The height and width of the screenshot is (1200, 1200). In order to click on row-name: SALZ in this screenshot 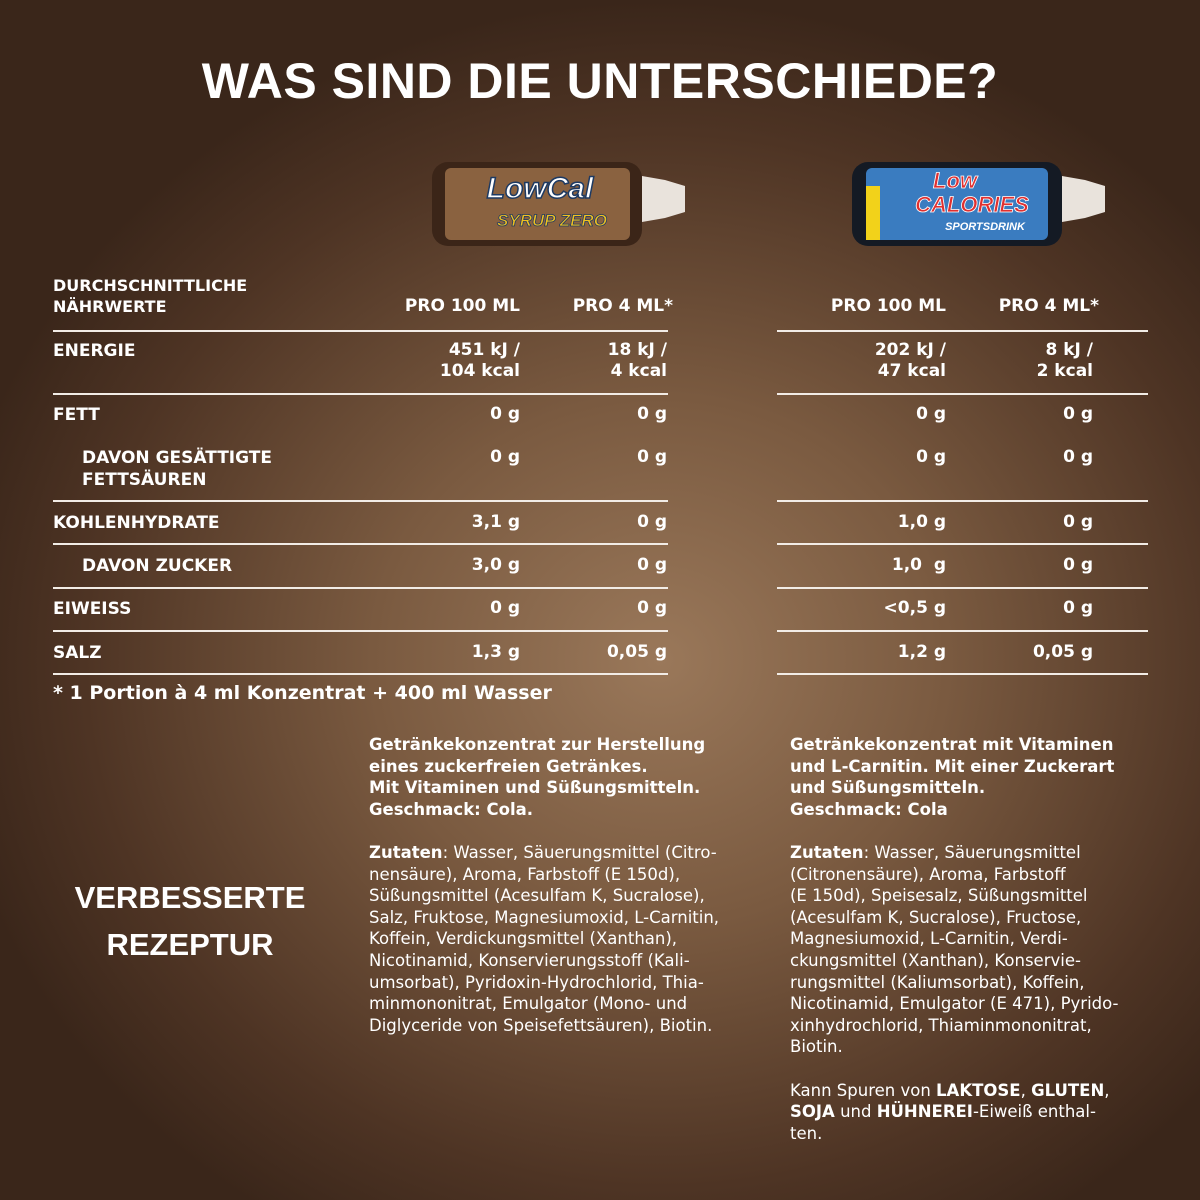, I will do `click(77, 653)`.